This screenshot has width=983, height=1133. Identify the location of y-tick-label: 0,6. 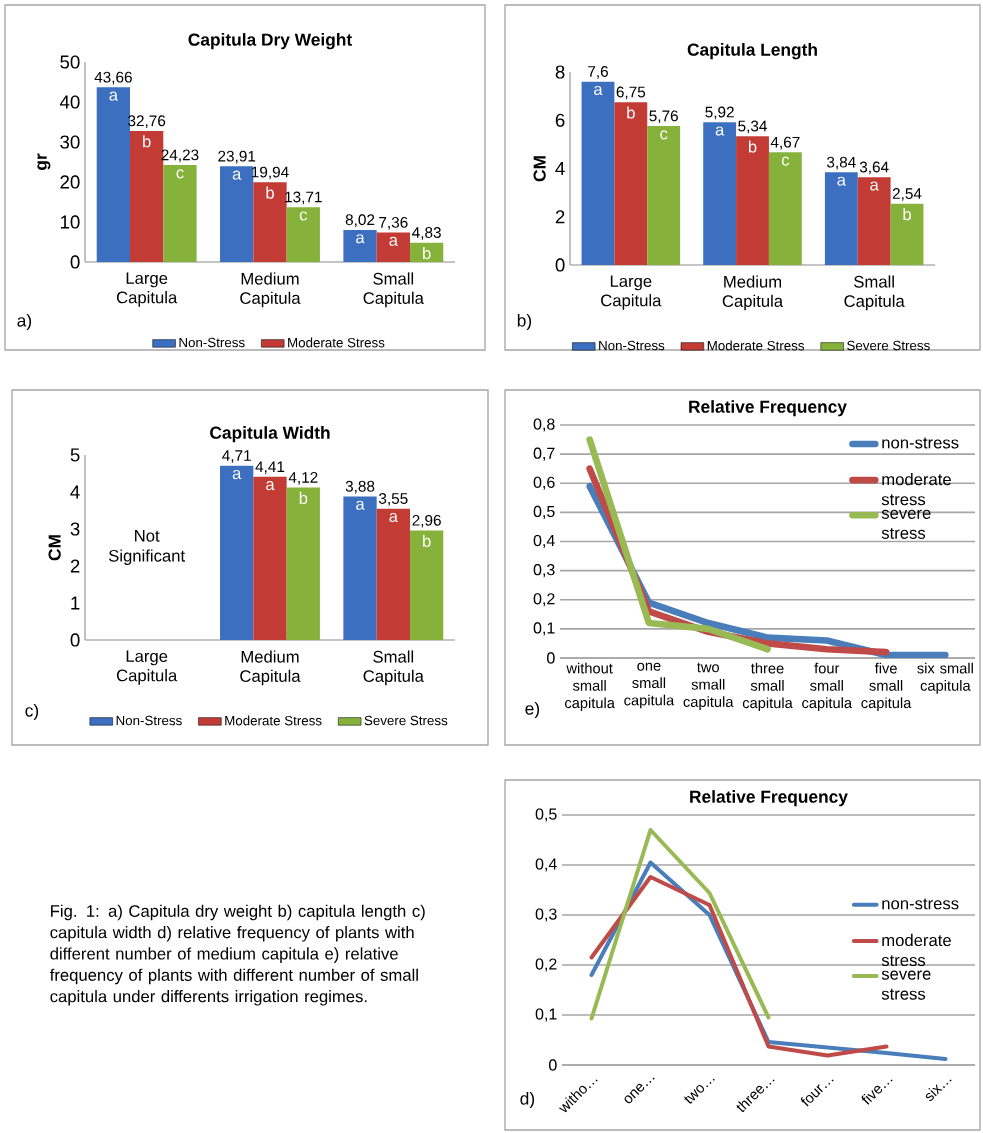
(544, 483).